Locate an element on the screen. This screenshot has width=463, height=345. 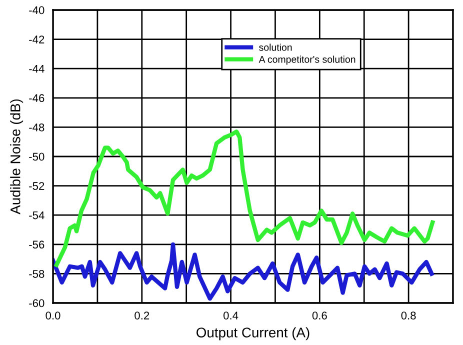
y-tick-label: -40 is located at coordinates (36, 10).